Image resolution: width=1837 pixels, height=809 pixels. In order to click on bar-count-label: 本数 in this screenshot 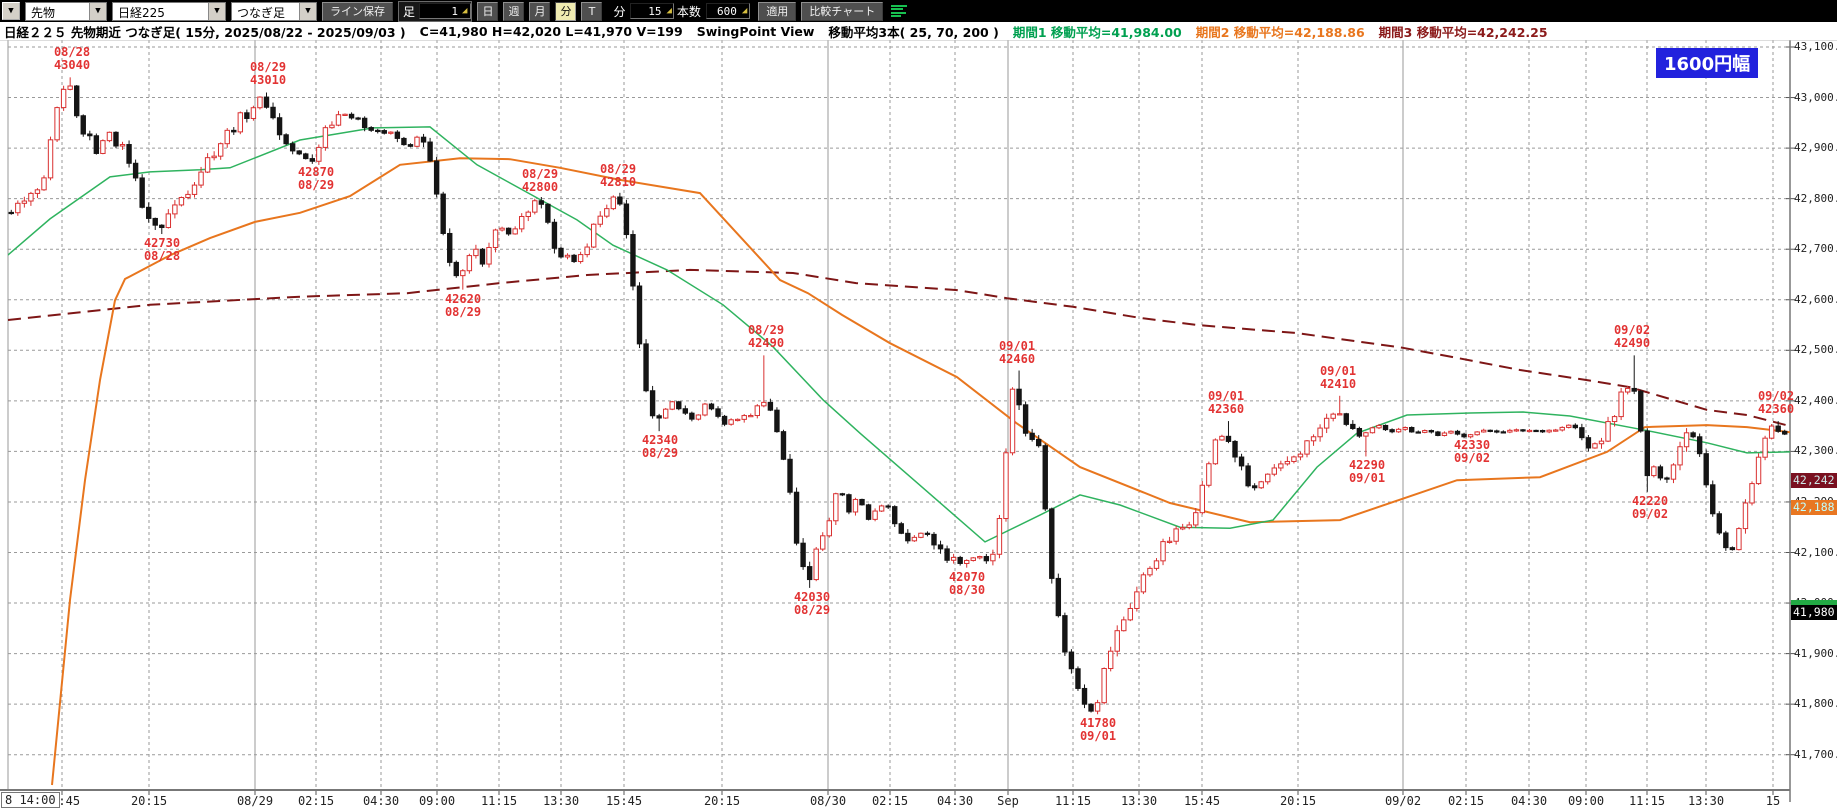, I will do `click(688, 11)`.